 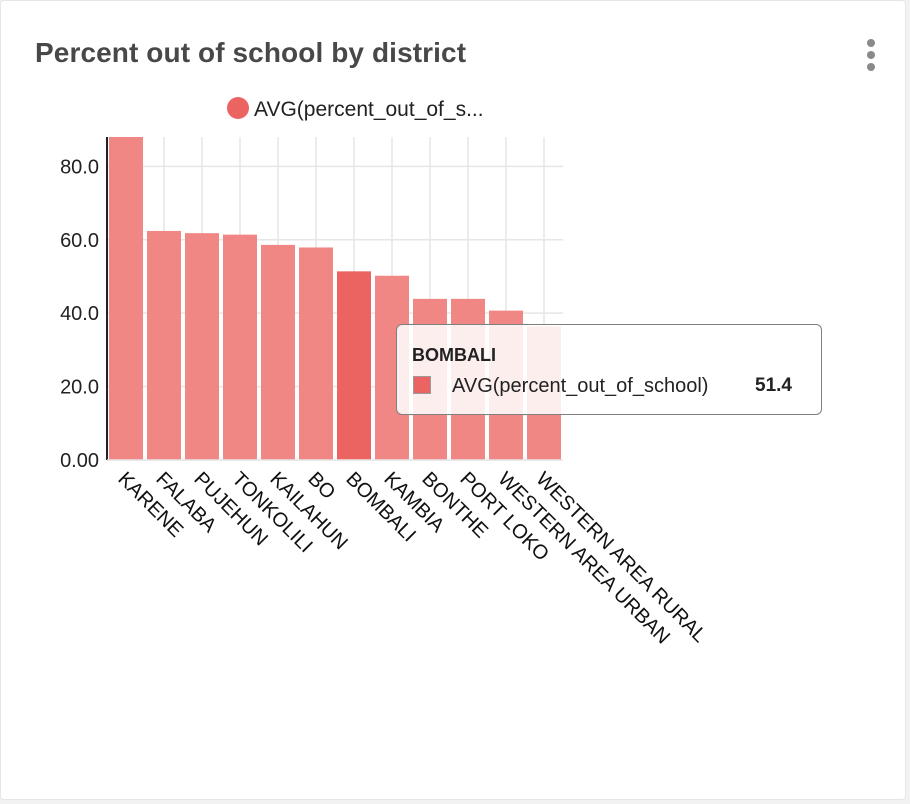 I want to click on tooltip-value: 51.4, so click(x=773, y=385).